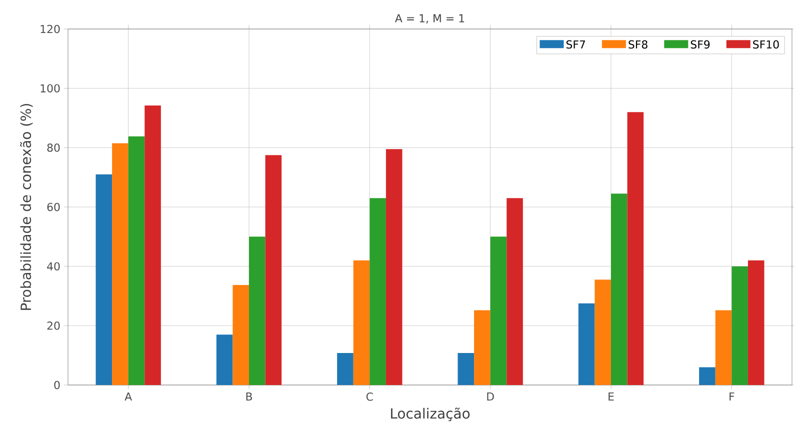  Describe the element at coordinates (53, 207) in the screenshot. I see `y-tick-label: 60` at that location.